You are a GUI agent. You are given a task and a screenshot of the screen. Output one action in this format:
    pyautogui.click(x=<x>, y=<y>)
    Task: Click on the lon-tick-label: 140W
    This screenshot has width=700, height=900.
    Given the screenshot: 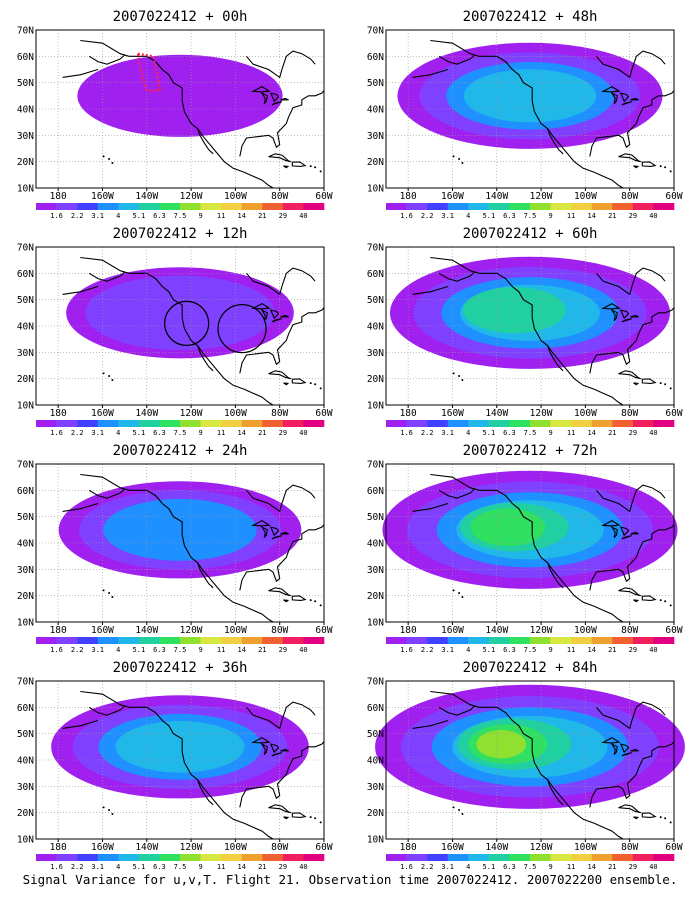 What is the action you would take?
    pyautogui.click(x=146, y=847)
    